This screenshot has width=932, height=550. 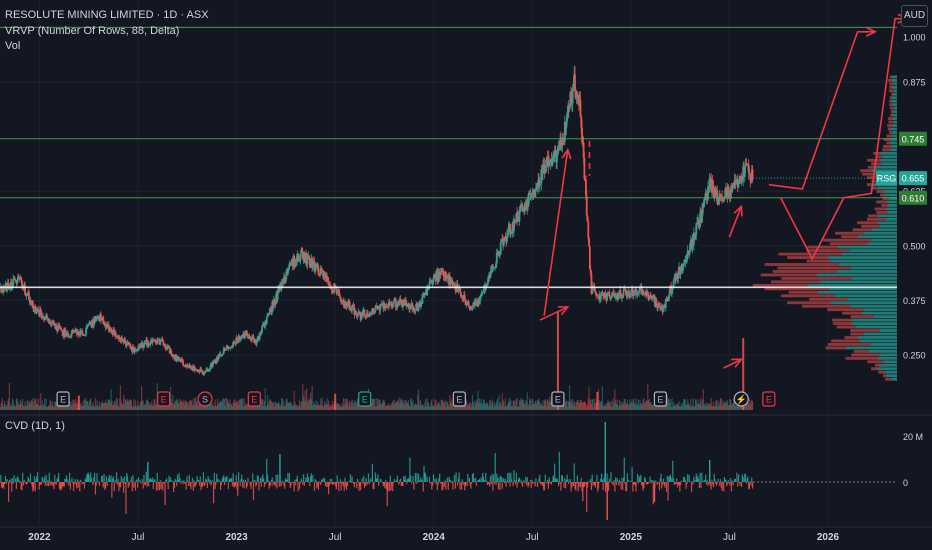 I want to click on currency-button: AUD, so click(x=914, y=16).